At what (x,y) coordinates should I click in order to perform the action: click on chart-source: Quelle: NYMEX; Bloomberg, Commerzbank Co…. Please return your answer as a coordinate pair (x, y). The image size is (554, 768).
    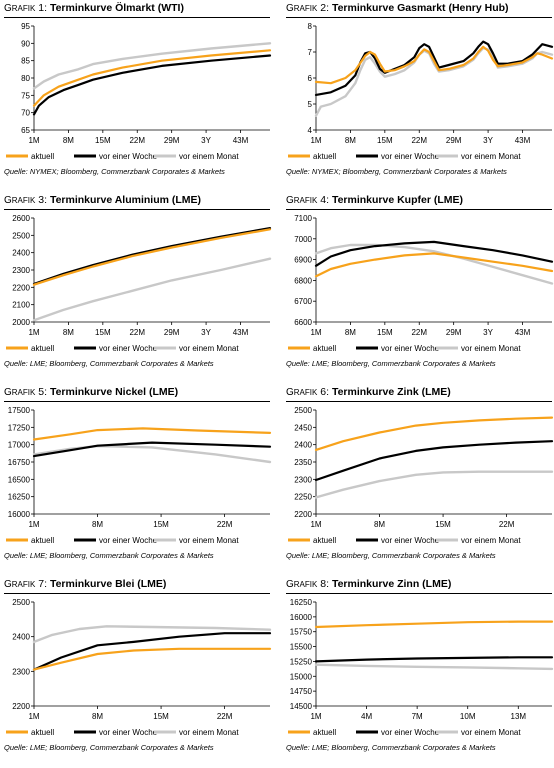
    Looking at the image, I should click on (396, 171).